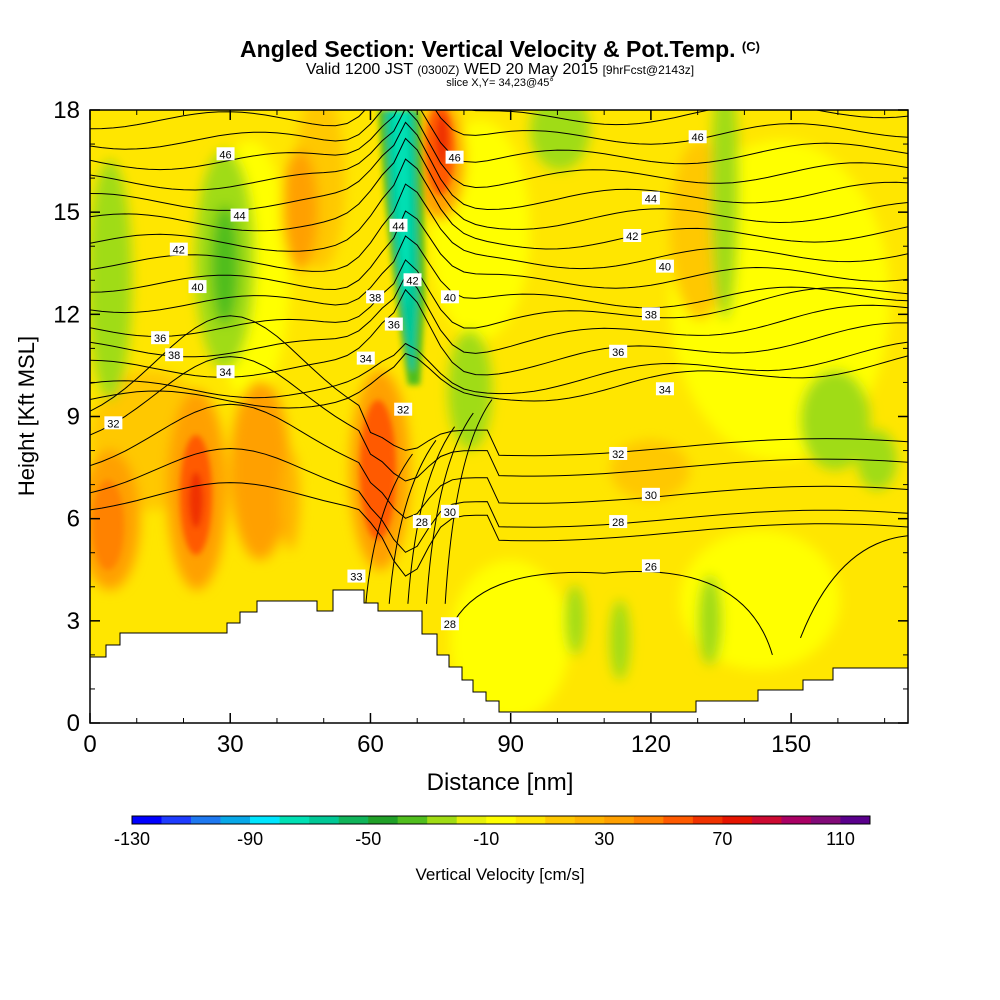 The width and height of the screenshot is (1000, 1000). What do you see at coordinates (73, 417) in the screenshot?
I see `y-tick-label: 9` at bounding box center [73, 417].